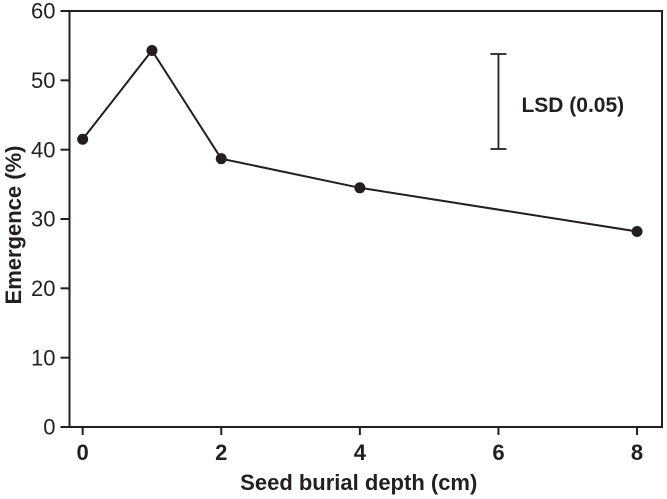 This screenshot has height=499, width=667. I want to click on x-axis-title: Seed burial depth (cm), so click(358, 482).